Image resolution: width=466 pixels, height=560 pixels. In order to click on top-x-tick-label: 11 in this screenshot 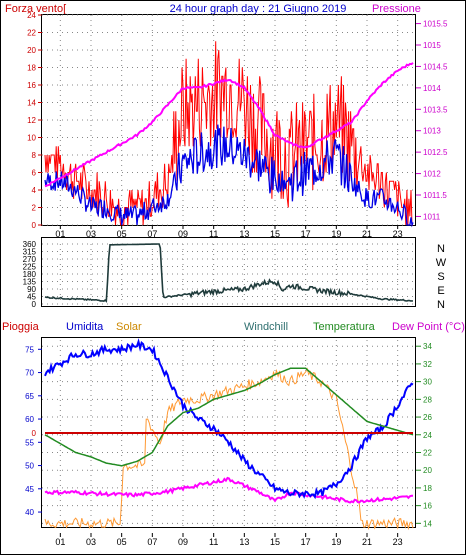, I will do `click(213, 234)`.